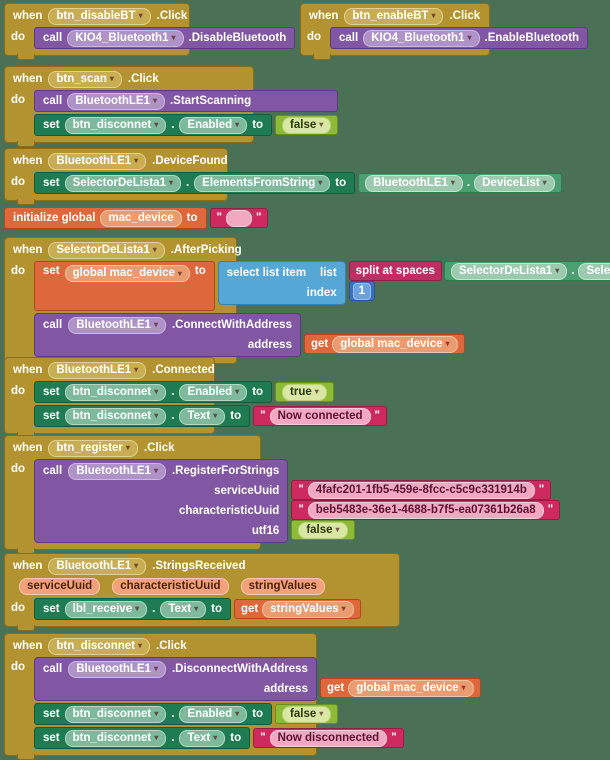 This screenshot has height=760, width=610. What do you see at coordinates (319, 344) in the screenshot?
I see `get-keyword: get` at bounding box center [319, 344].